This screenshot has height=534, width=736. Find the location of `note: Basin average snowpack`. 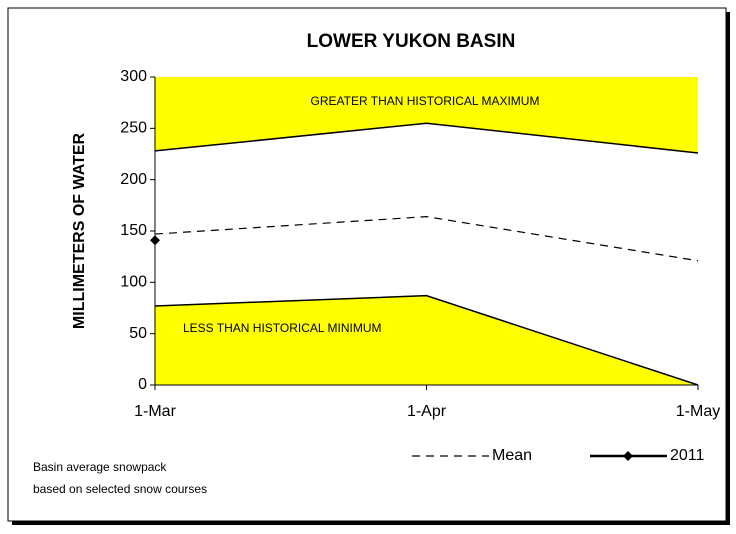

note: Basin average snowpack is located at coordinates (100, 467).